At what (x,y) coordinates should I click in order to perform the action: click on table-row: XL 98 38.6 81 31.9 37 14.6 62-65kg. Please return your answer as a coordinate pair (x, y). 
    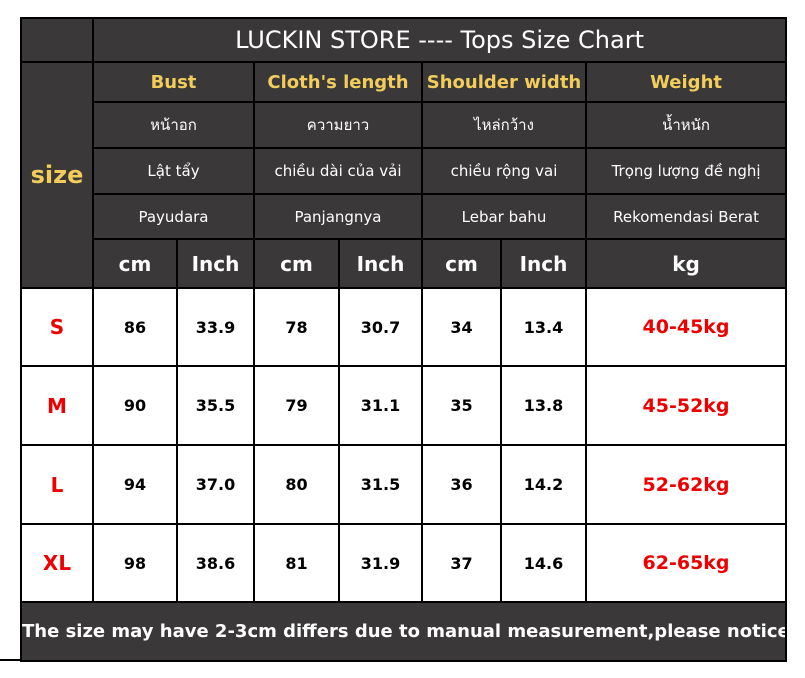
    Looking at the image, I should click on (404, 563).